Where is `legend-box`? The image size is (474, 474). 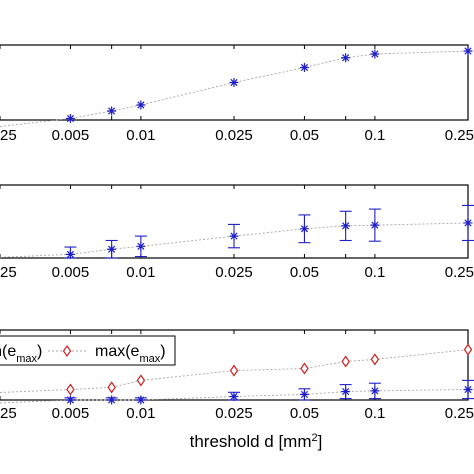 legend-box is located at coordinates (88, 350).